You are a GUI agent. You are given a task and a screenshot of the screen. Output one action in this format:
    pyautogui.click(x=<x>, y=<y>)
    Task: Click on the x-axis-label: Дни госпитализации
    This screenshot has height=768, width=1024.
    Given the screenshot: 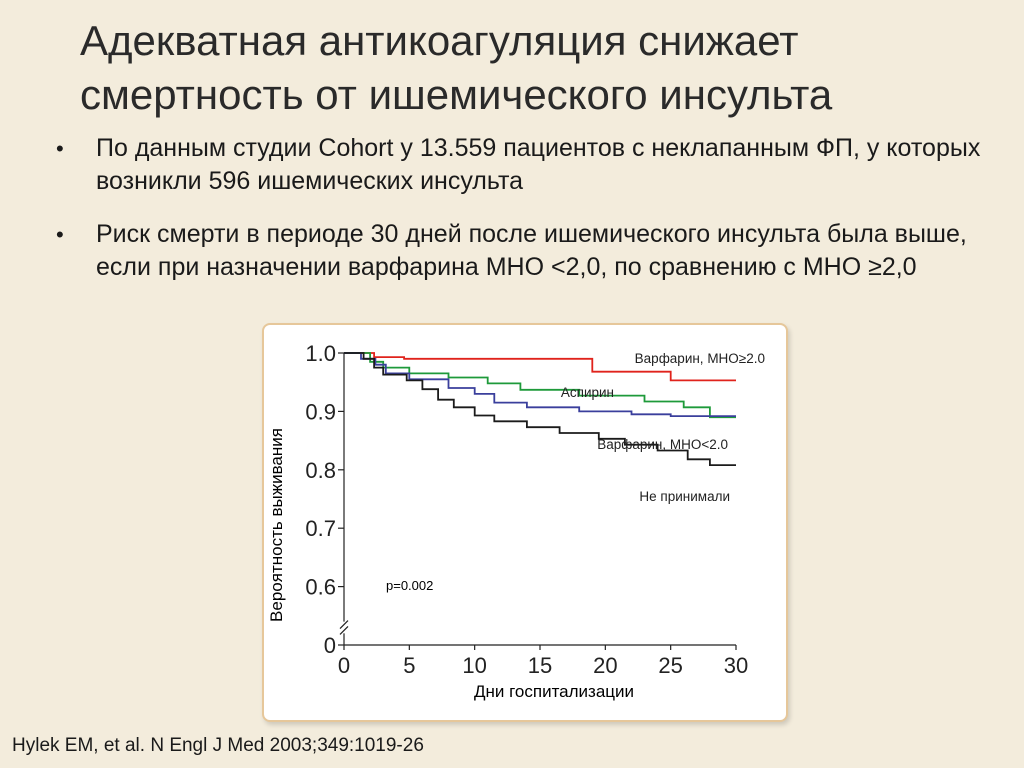 What is the action you would take?
    pyautogui.click(x=554, y=691)
    